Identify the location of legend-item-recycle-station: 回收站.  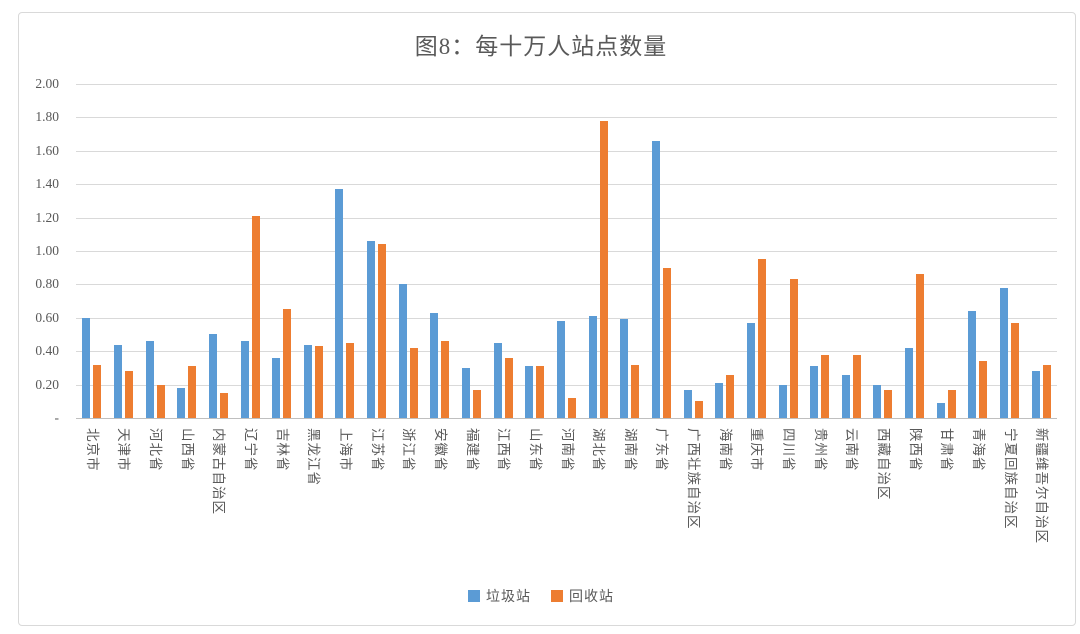
(582, 596).